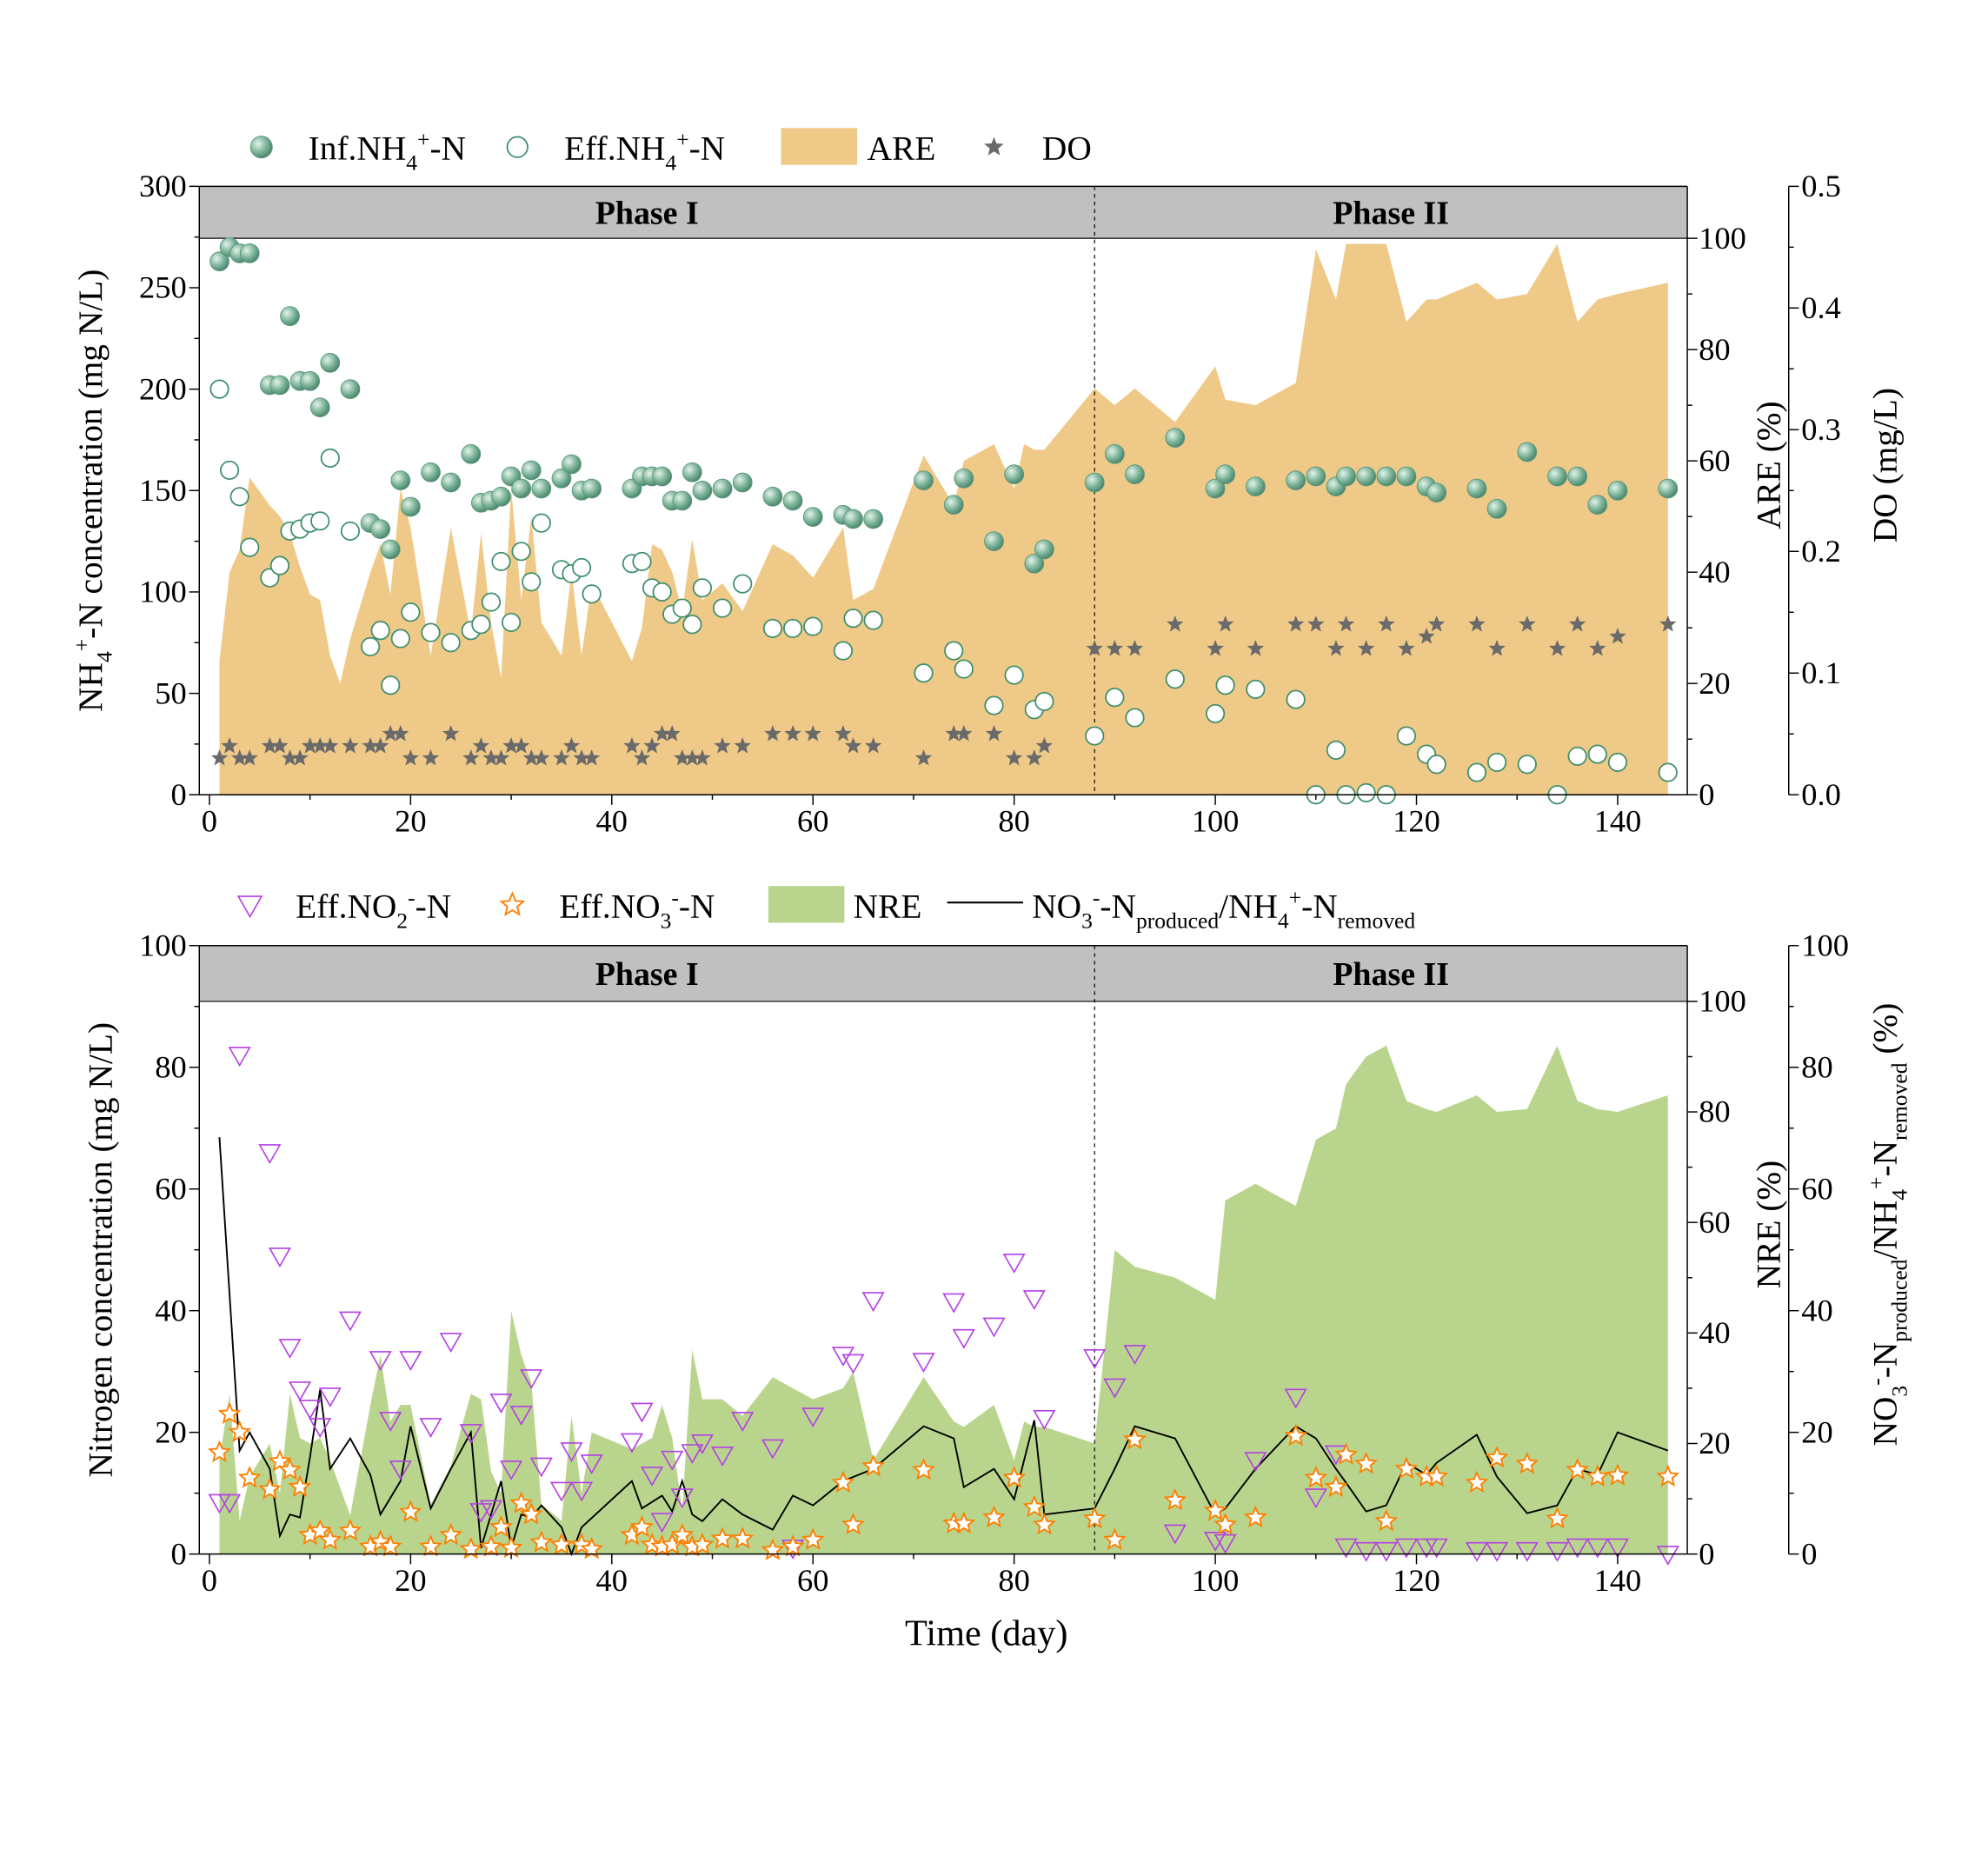 The image size is (1988, 1876). I want to click on legend-label: NO3--Nproduced/NH4+-Nremoved, so click(1224, 909).